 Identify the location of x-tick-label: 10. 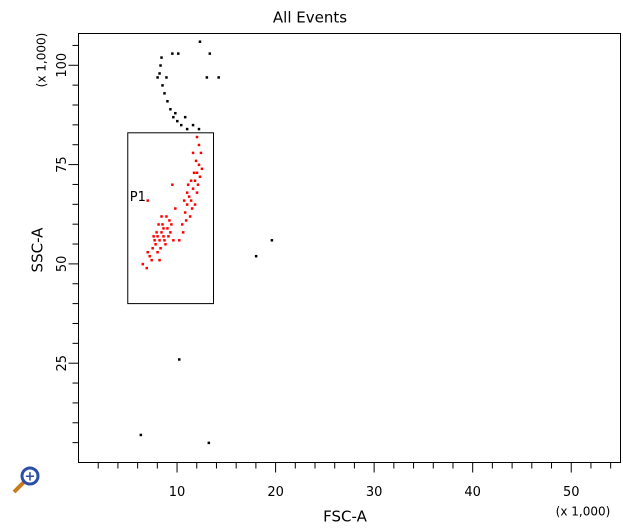
(177, 492).